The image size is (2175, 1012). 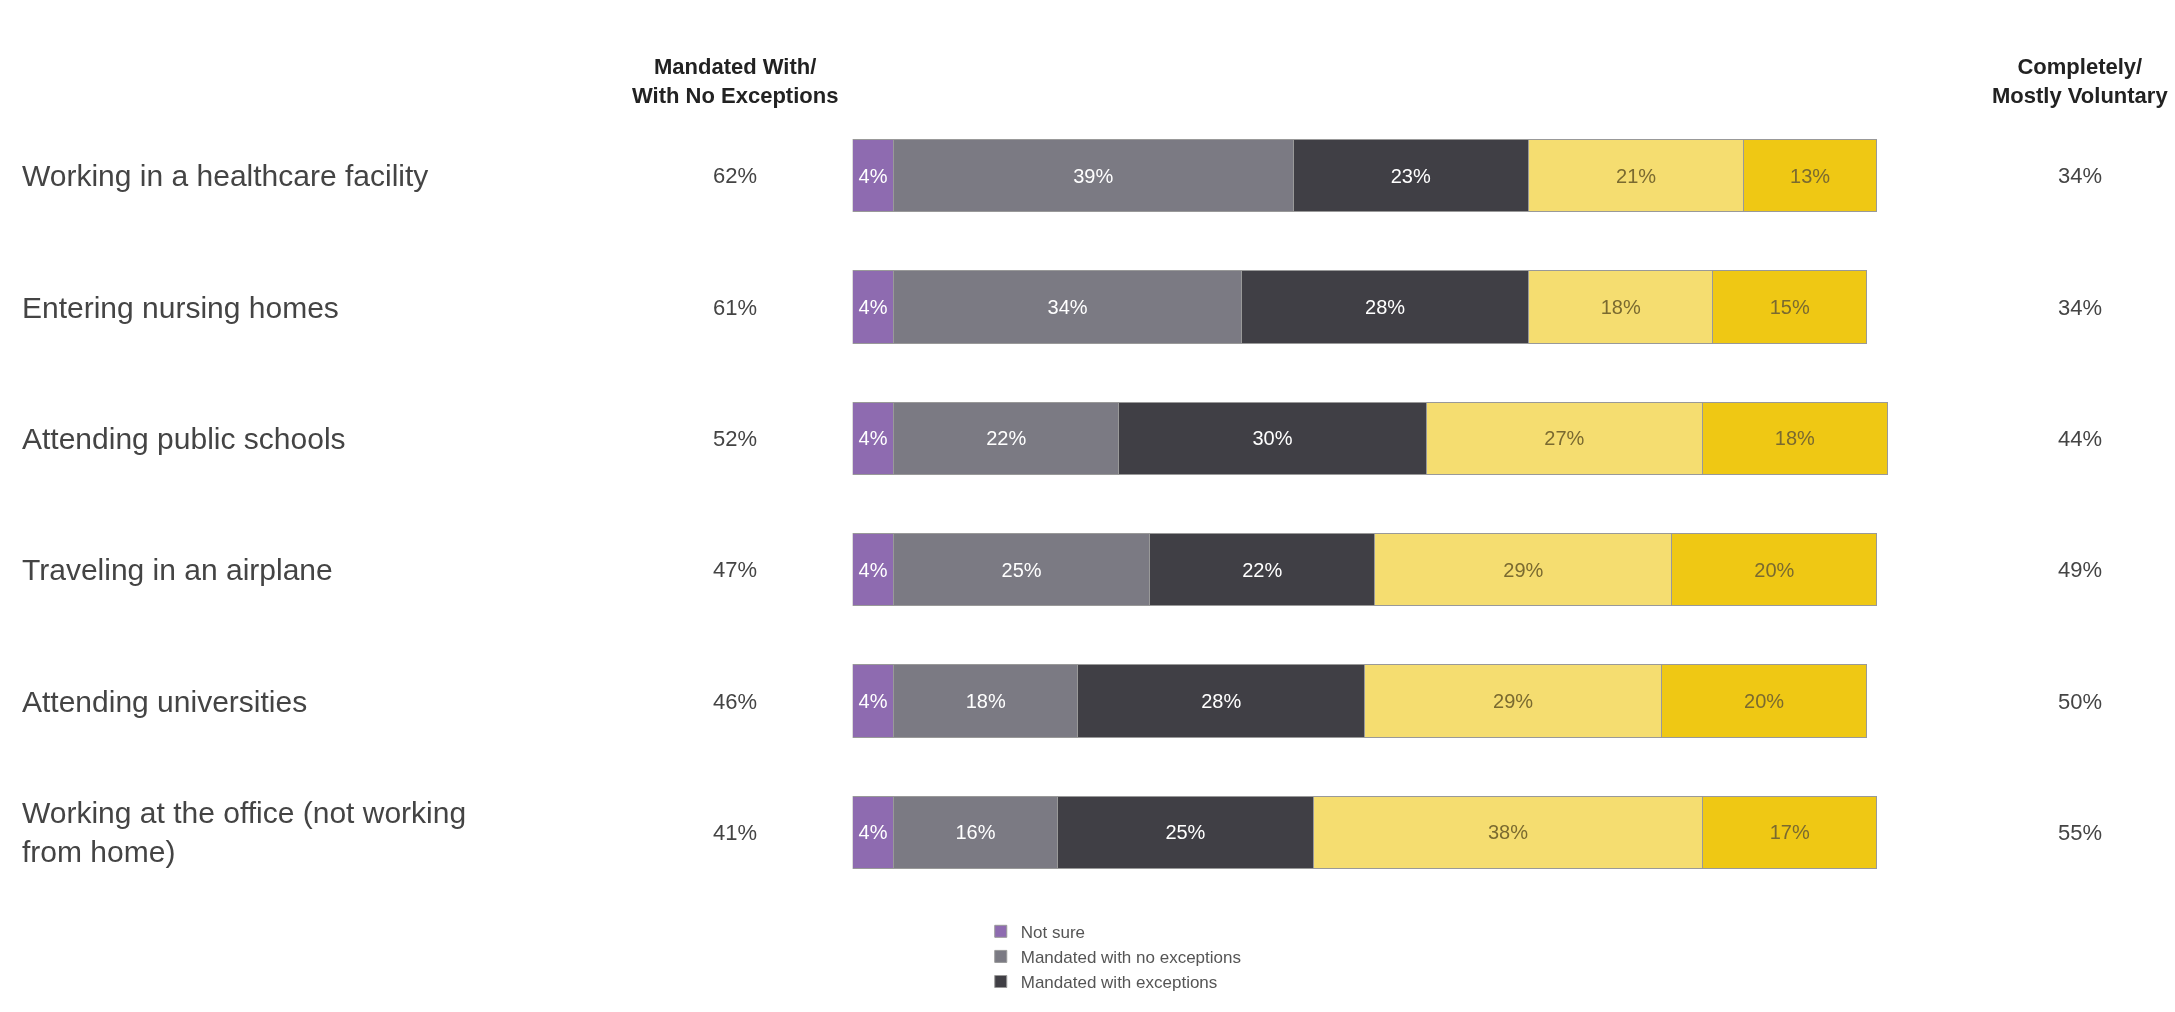 What do you see at coordinates (1093, 175) in the screenshot?
I see `data-label: 39%` at bounding box center [1093, 175].